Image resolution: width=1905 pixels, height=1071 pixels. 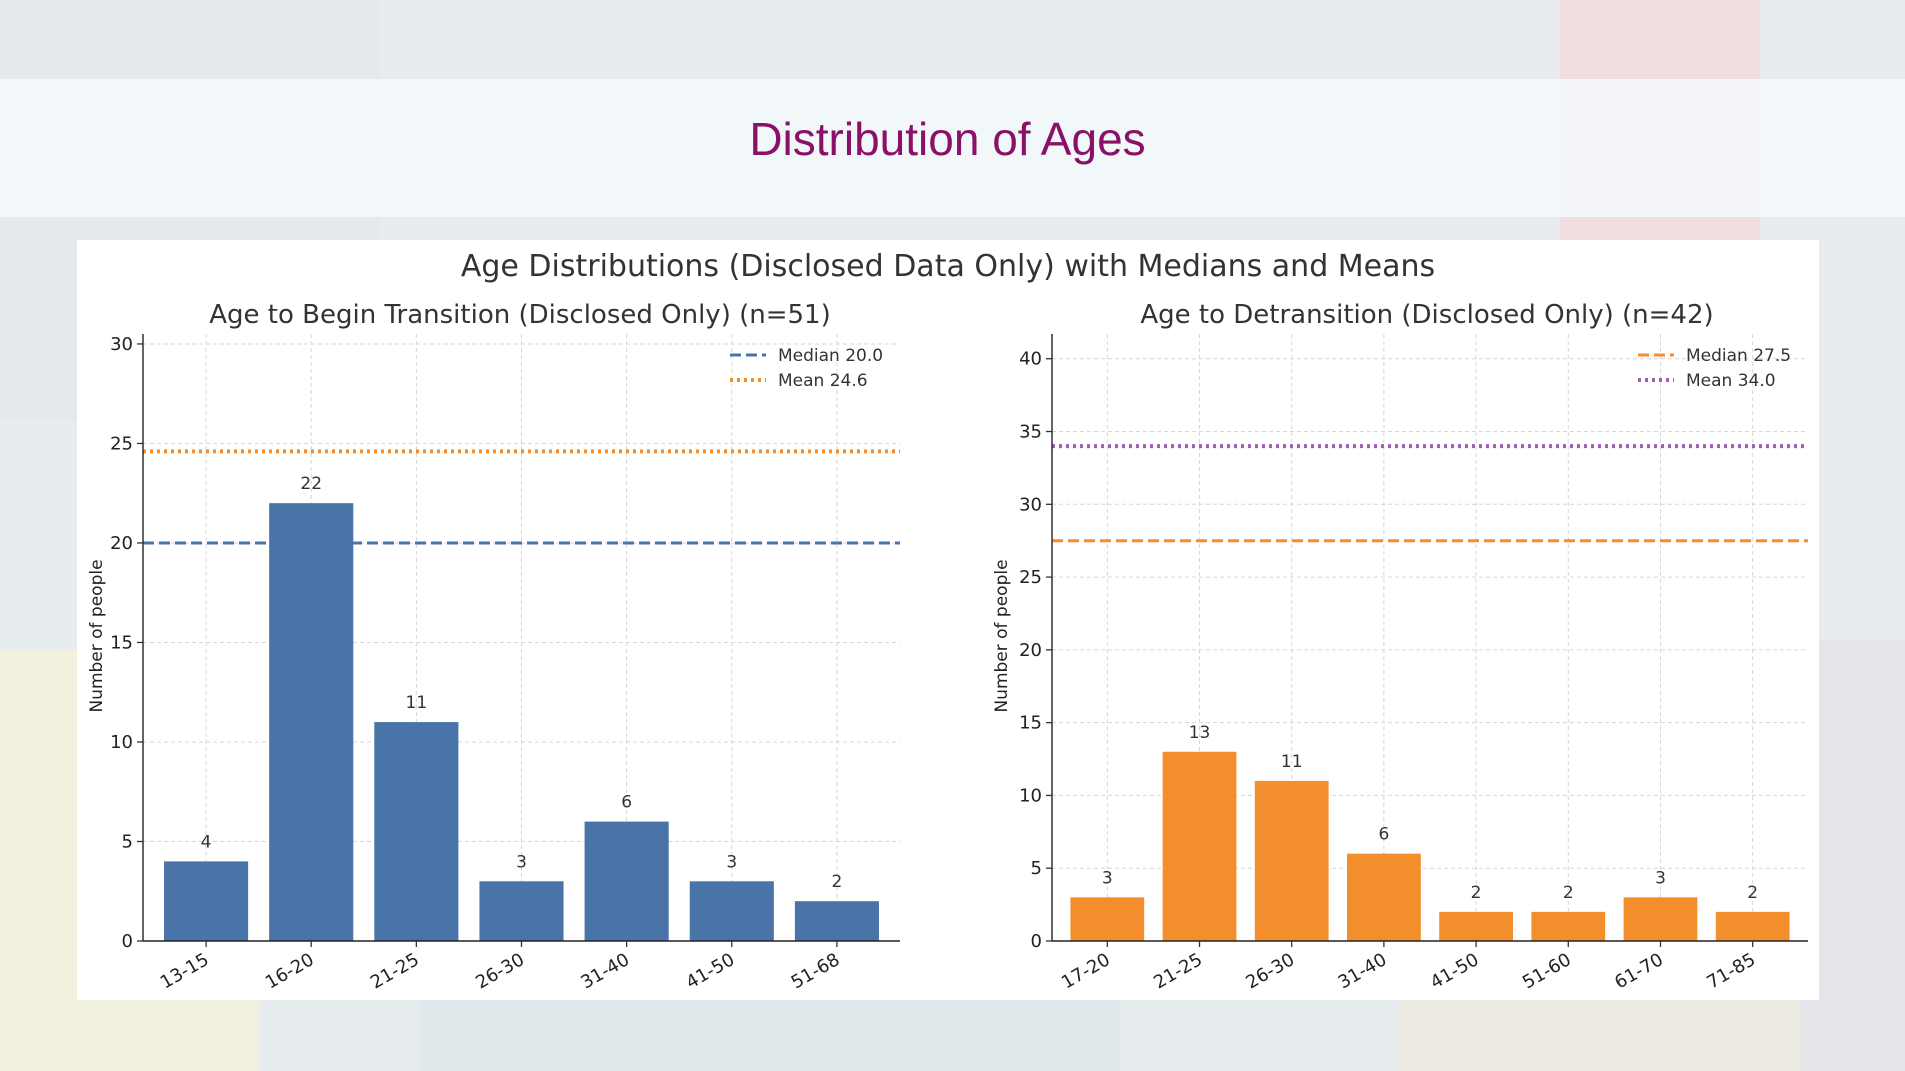 What do you see at coordinates (1292, 762) in the screenshot?
I see `detransition-data-label: 11` at bounding box center [1292, 762].